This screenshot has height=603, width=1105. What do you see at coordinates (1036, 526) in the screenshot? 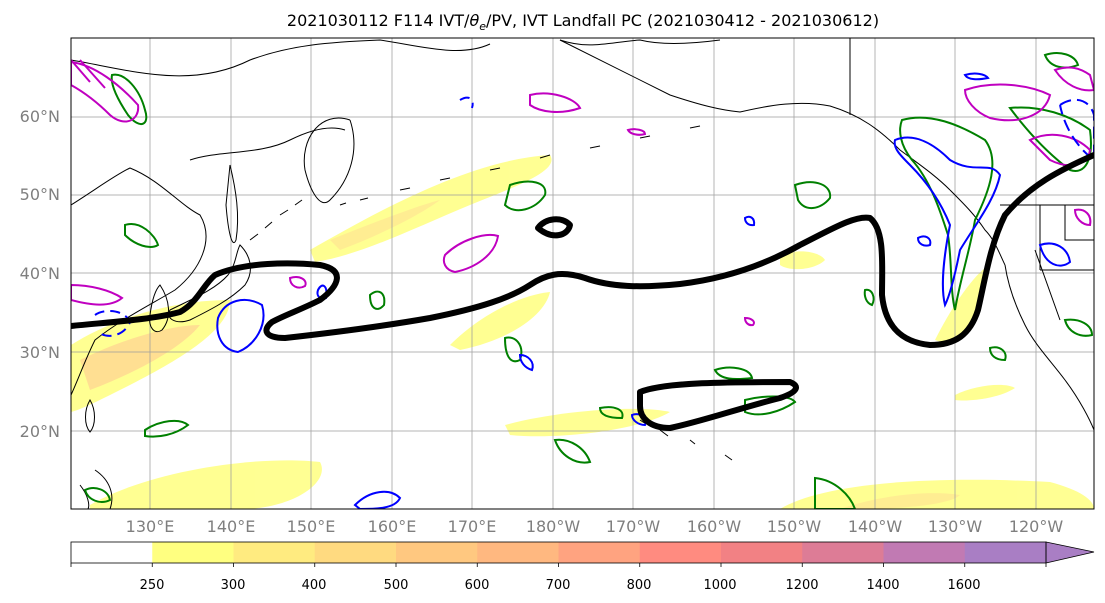
I see `lon-label-120w: 120°W` at bounding box center [1036, 526].